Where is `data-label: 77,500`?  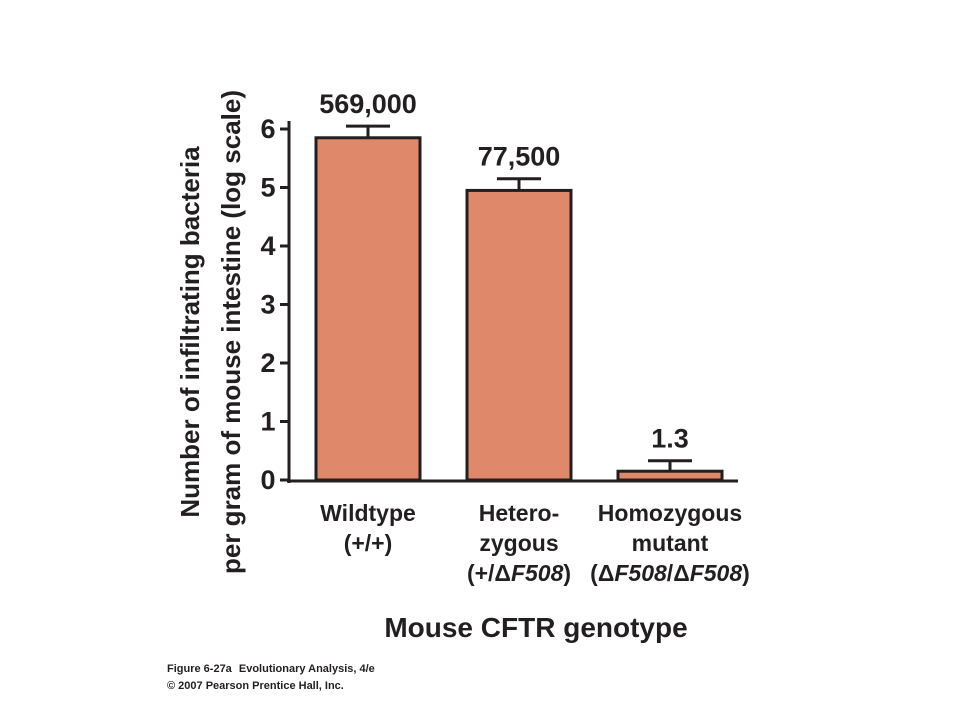 data-label: 77,500 is located at coordinates (519, 157).